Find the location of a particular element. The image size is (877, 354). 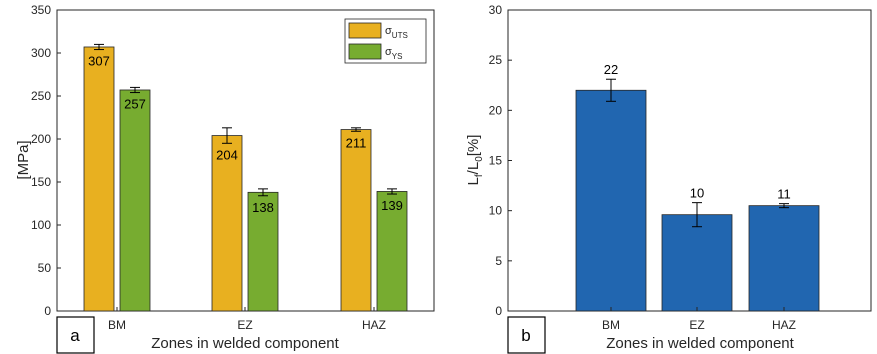

panel-b-y-axis-label: Lf/L0[%] is located at coordinates (475, 160).